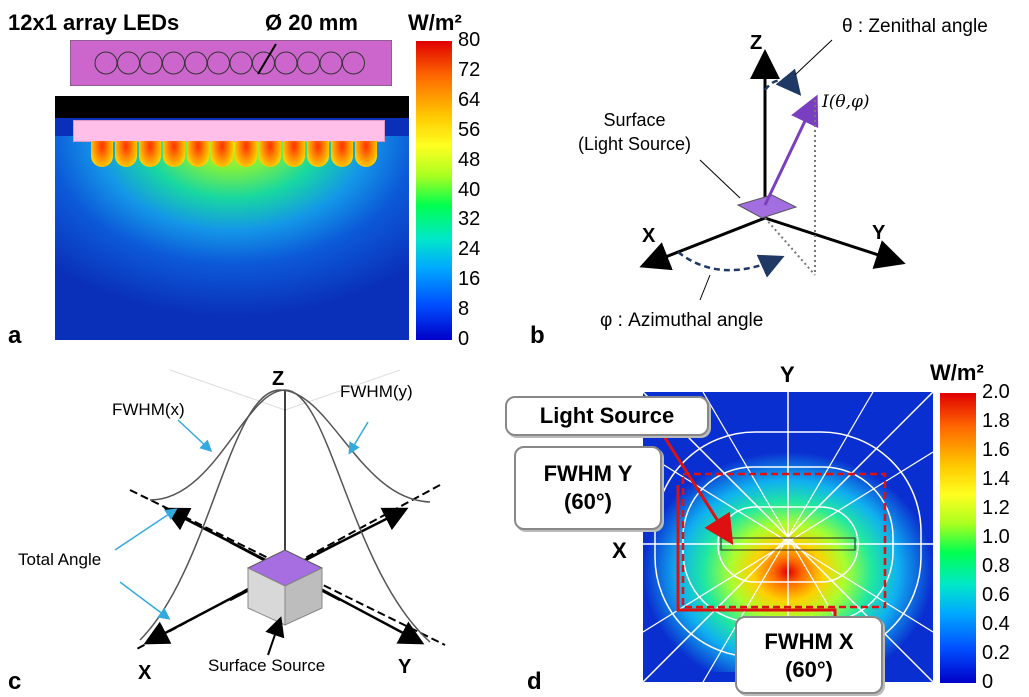 This screenshot has height=697, width=1029. What do you see at coordinates (996, 479) in the screenshot?
I see `d-colorbar-tick: 1.4` at bounding box center [996, 479].